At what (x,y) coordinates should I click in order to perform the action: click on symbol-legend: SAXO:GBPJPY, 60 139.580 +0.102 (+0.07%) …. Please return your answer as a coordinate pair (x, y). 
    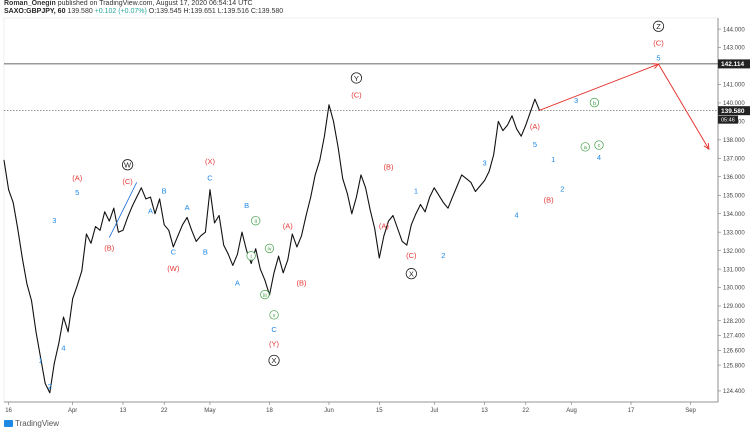
    Looking at the image, I should click on (143, 11).